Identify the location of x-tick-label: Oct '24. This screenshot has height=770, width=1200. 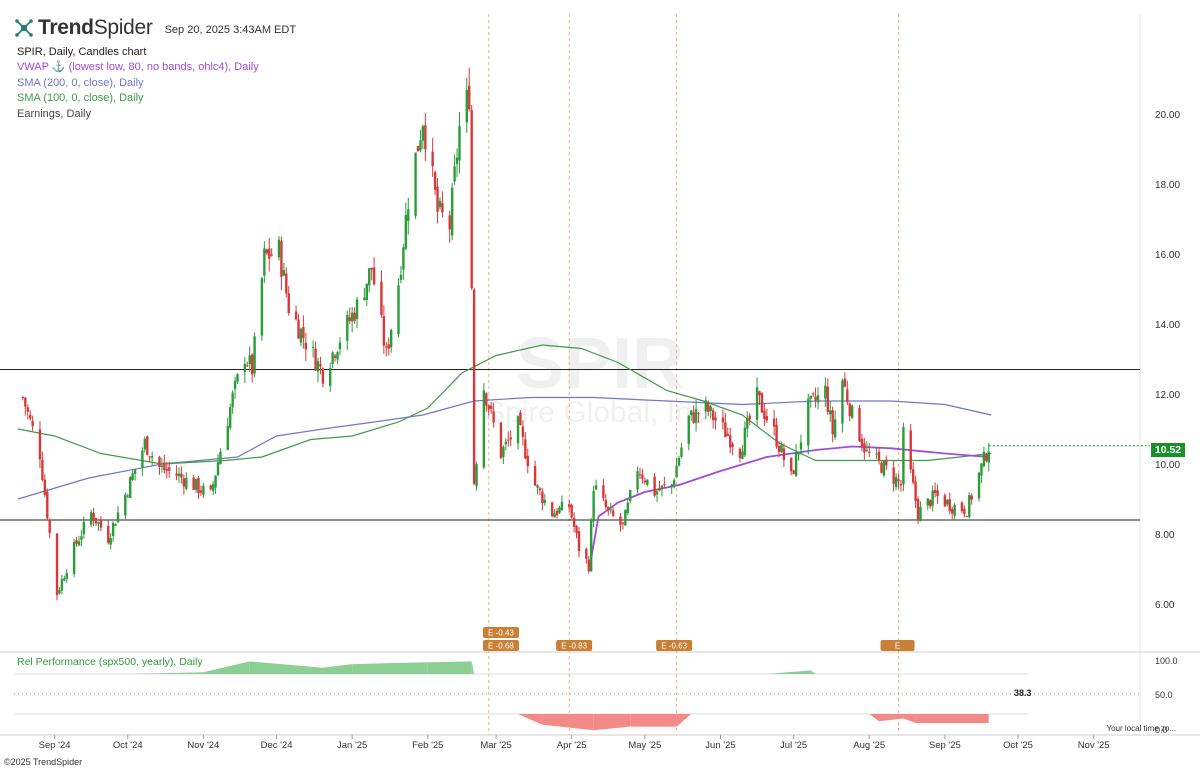
(128, 745).